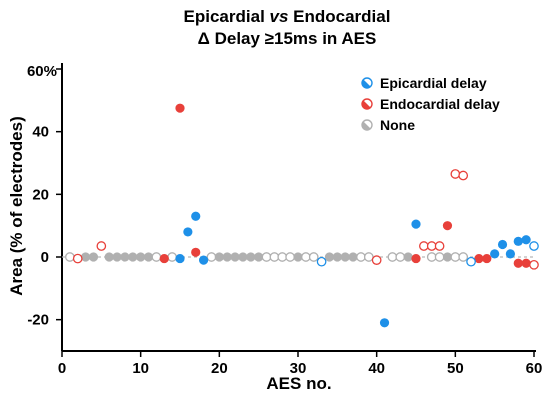  I want to click on legend-label: Epicardial delay, so click(433, 83).